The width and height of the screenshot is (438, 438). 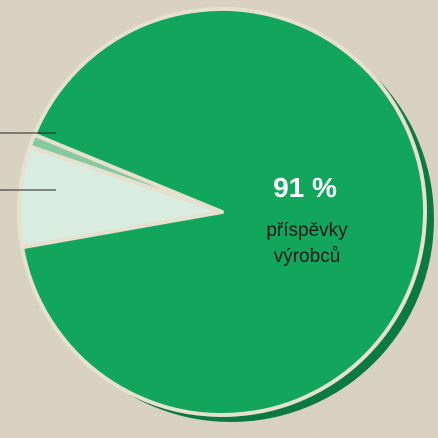 I want to click on value-label: 91 %, so click(x=305, y=187).